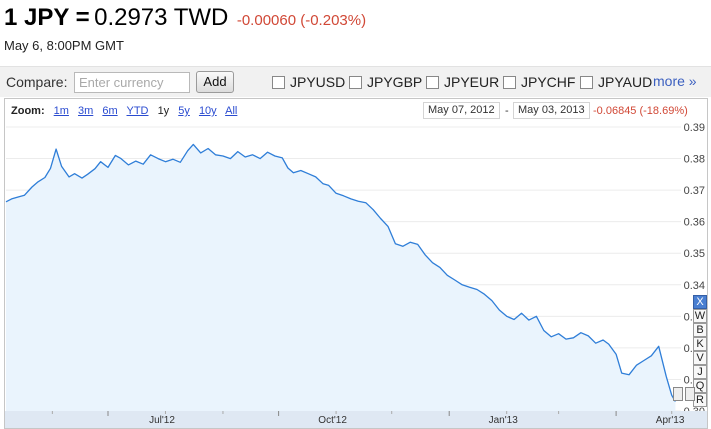 Image resolution: width=711 pixels, height=429 pixels. Describe the element at coordinates (215, 82) in the screenshot. I see `add-button: Add` at that location.